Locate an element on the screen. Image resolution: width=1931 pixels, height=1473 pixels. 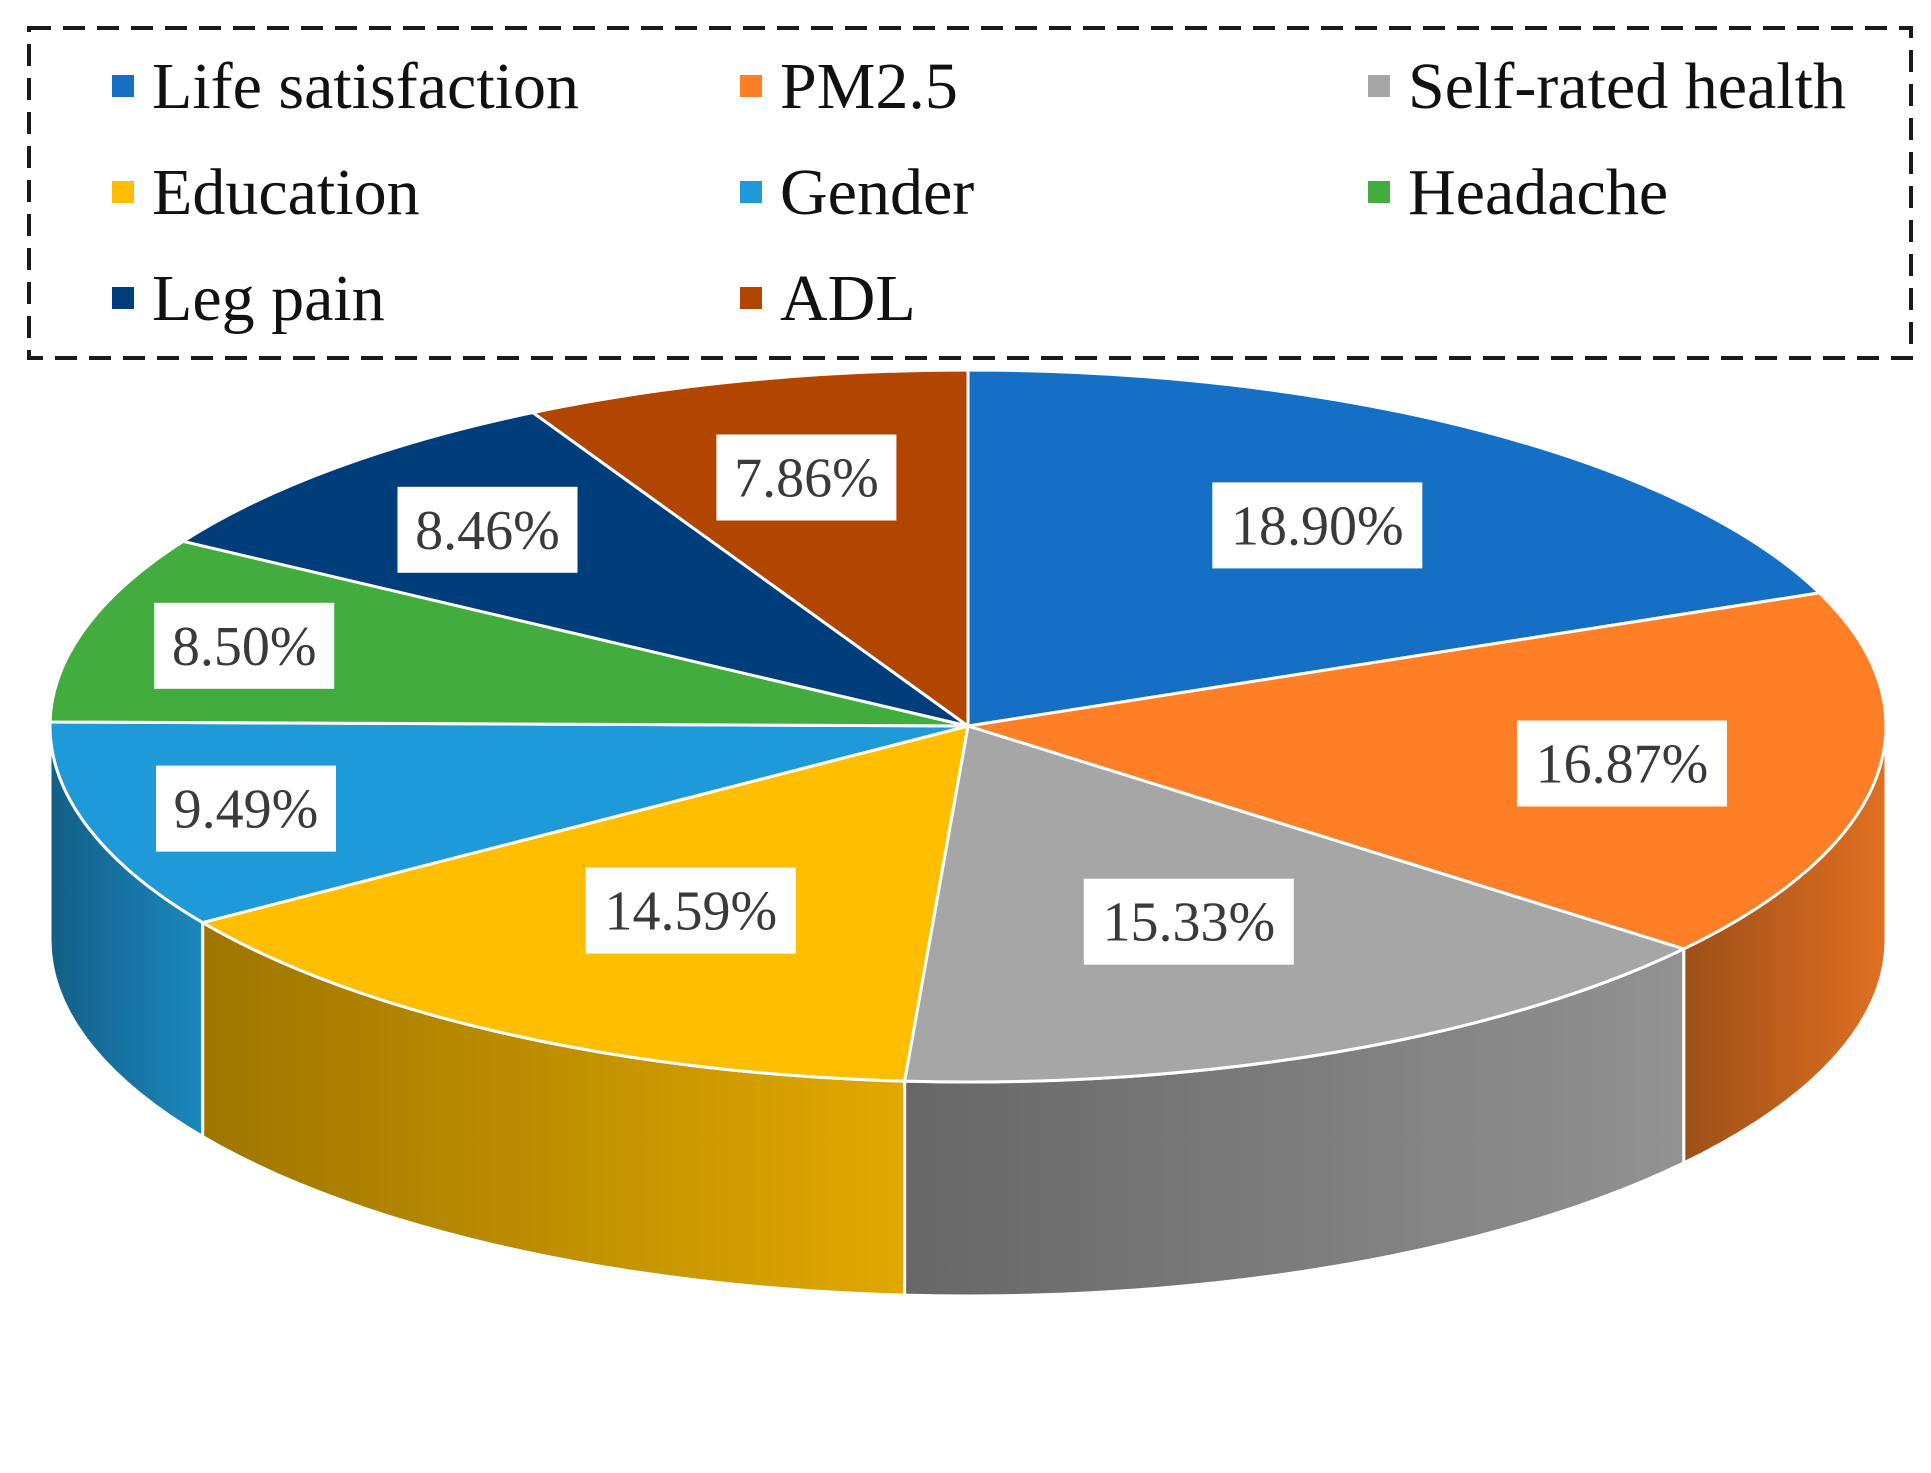
data-label-value: 16.87% is located at coordinates (1622, 765).